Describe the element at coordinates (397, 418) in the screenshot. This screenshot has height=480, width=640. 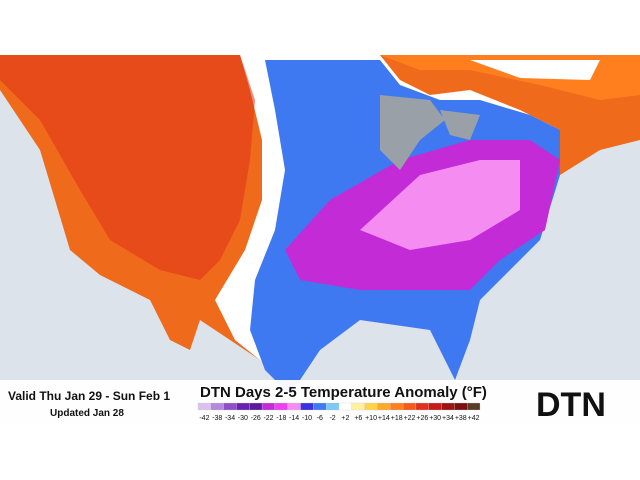
I see `legend-label: +18` at that location.